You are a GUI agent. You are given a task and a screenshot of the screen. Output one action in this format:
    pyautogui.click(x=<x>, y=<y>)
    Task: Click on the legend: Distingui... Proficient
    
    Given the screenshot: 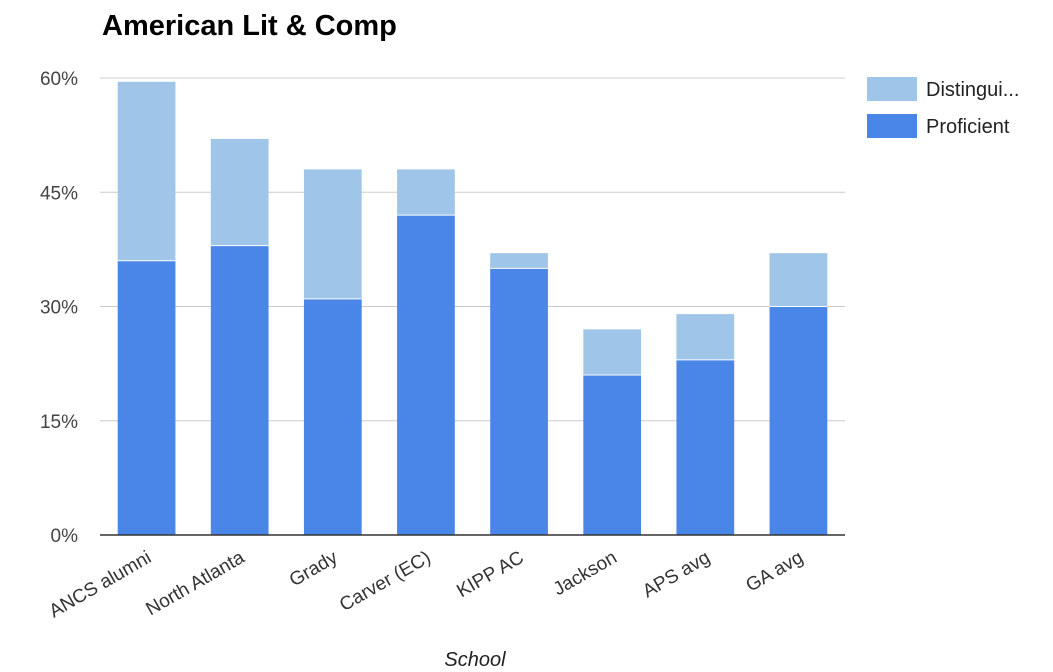 What is the action you would take?
    pyautogui.click(x=943, y=107)
    